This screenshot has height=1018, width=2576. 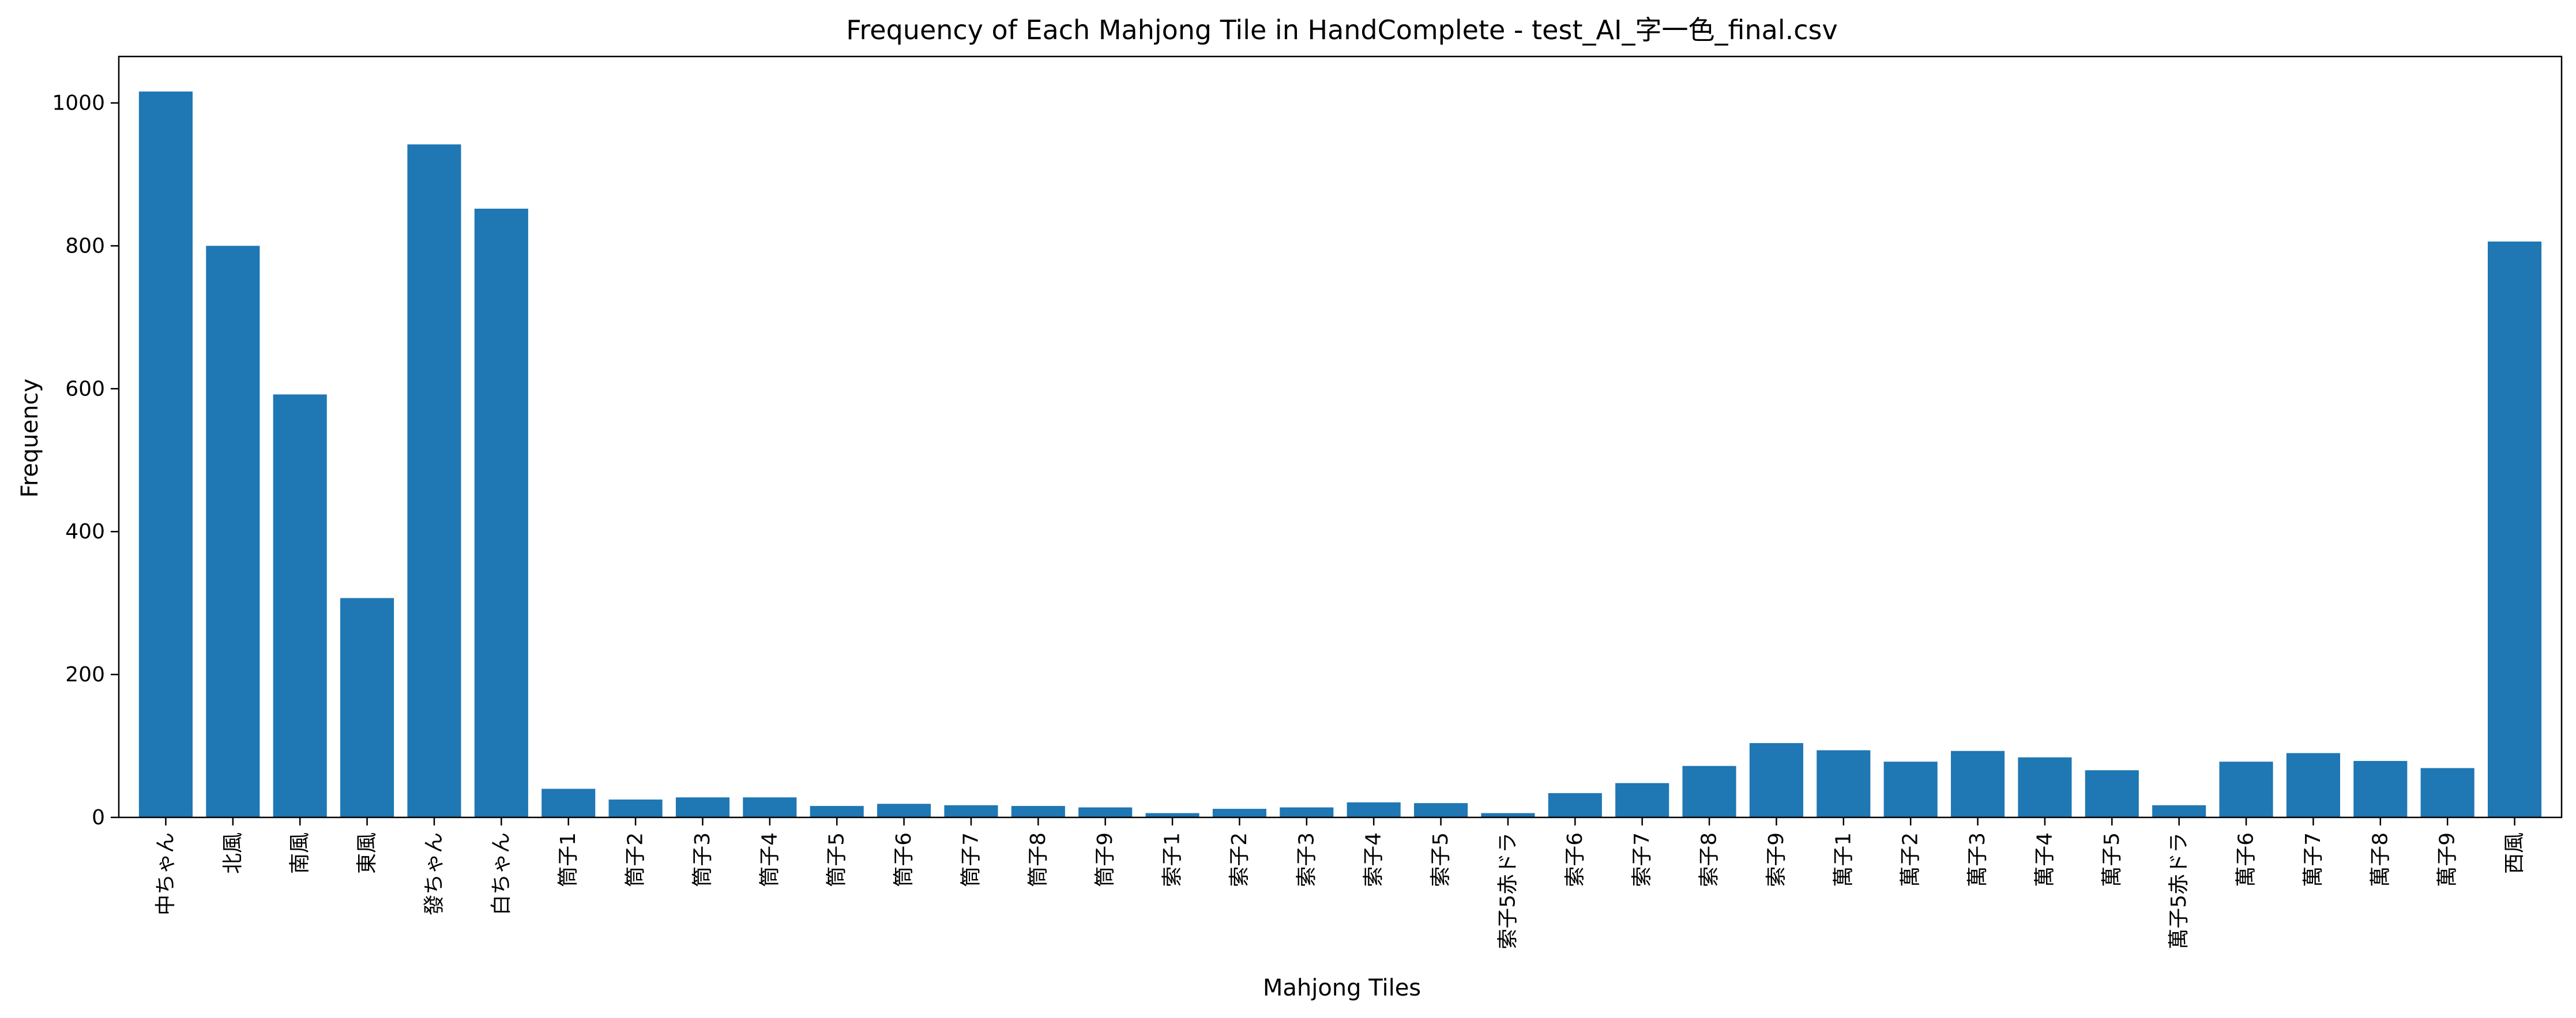 What do you see at coordinates (1776, 859) in the screenshot?
I see `x-tick-label: 索子9` at bounding box center [1776, 859].